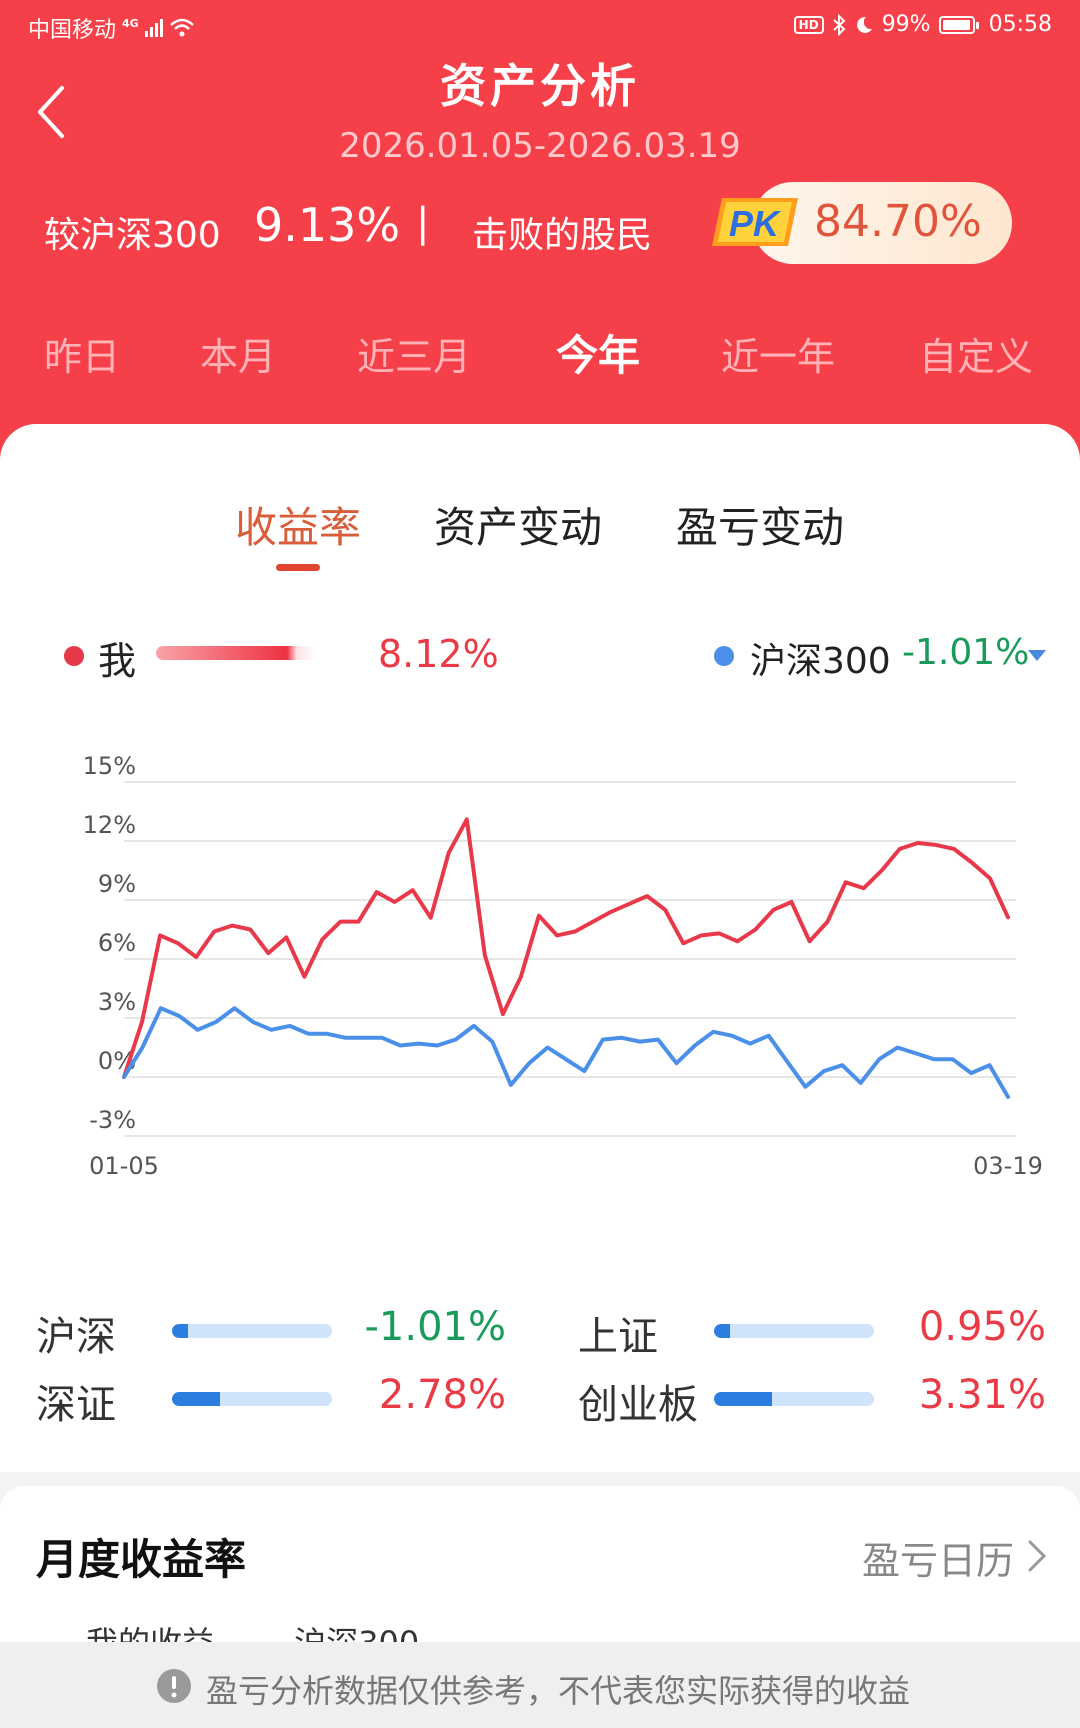 The height and width of the screenshot is (1728, 1080). Describe the element at coordinates (598, 355) in the screenshot. I see `period-this-year: 今年` at that location.